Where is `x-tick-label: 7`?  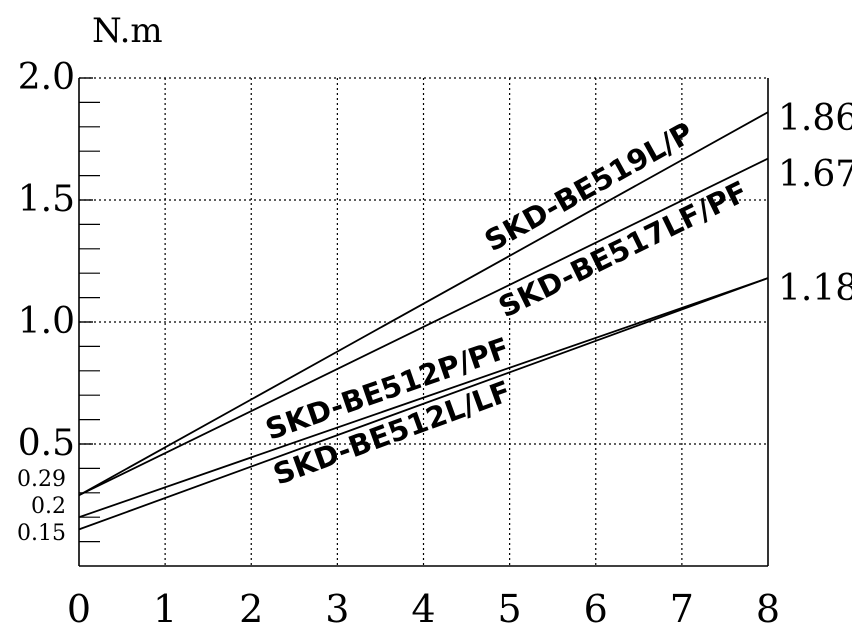
x-tick-label: 7 is located at coordinates (682, 608).